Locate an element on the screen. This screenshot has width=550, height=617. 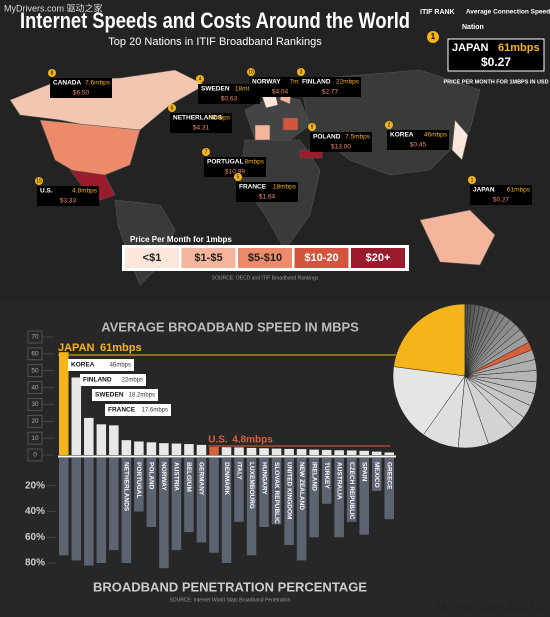
poland is located at coordinates (290, 124).